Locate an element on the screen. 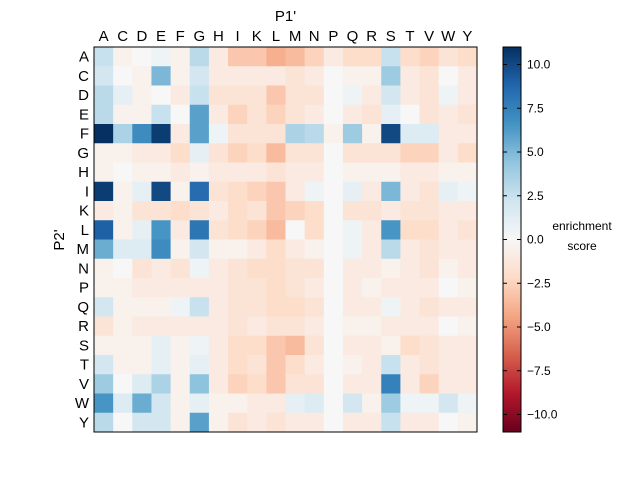 The image size is (640, 480). heatmap-cell-A-N is located at coordinates (314, 57).